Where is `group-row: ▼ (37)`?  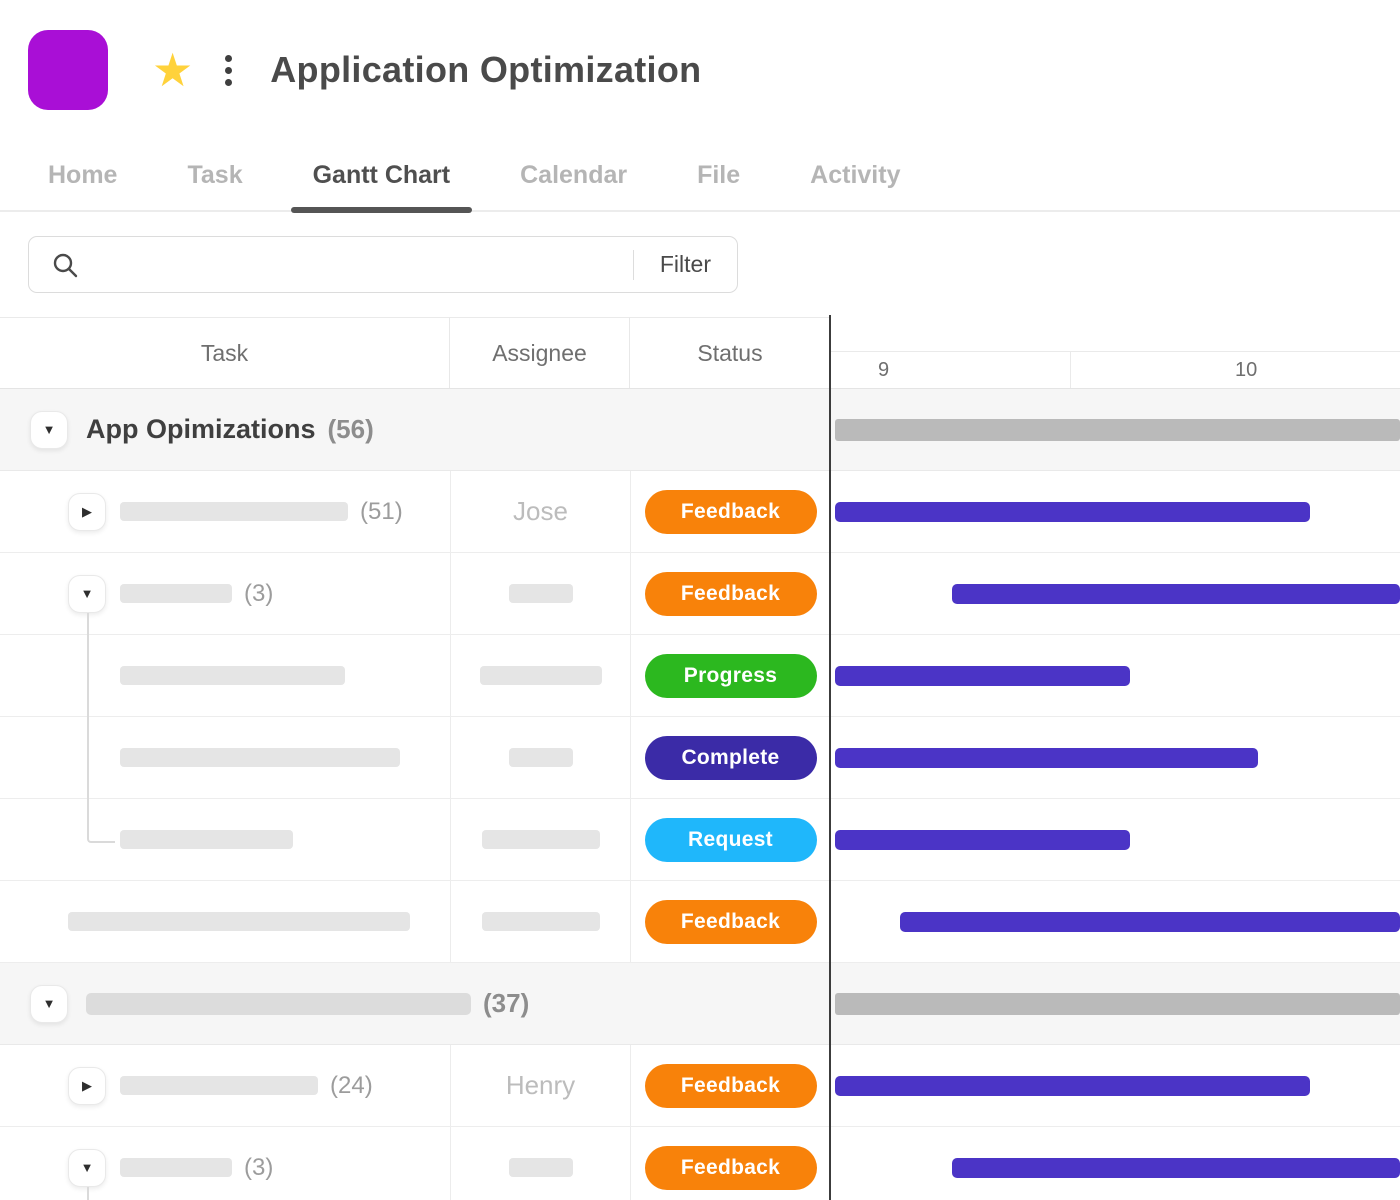
group-row: ▼ (37) is located at coordinates (700, 1004).